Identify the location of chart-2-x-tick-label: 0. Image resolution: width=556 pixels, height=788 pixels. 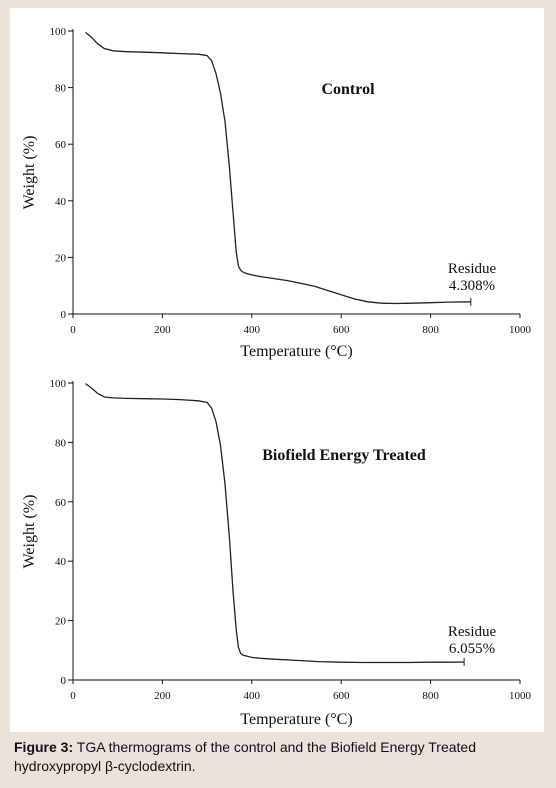
(73, 696).